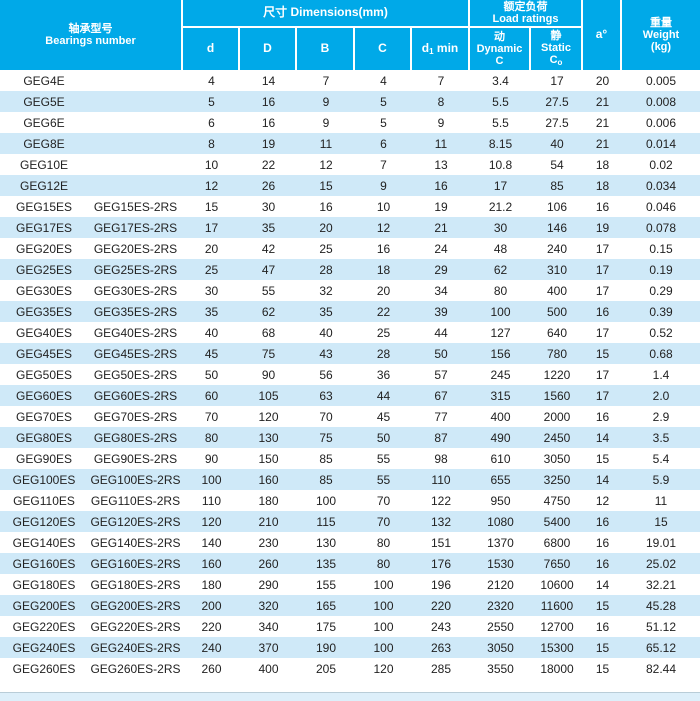 This screenshot has width=700, height=701. What do you see at coordinates (661, 290) in the screenshot?
I see `cell-weight: 0.29` at bounding box center [661, 290].